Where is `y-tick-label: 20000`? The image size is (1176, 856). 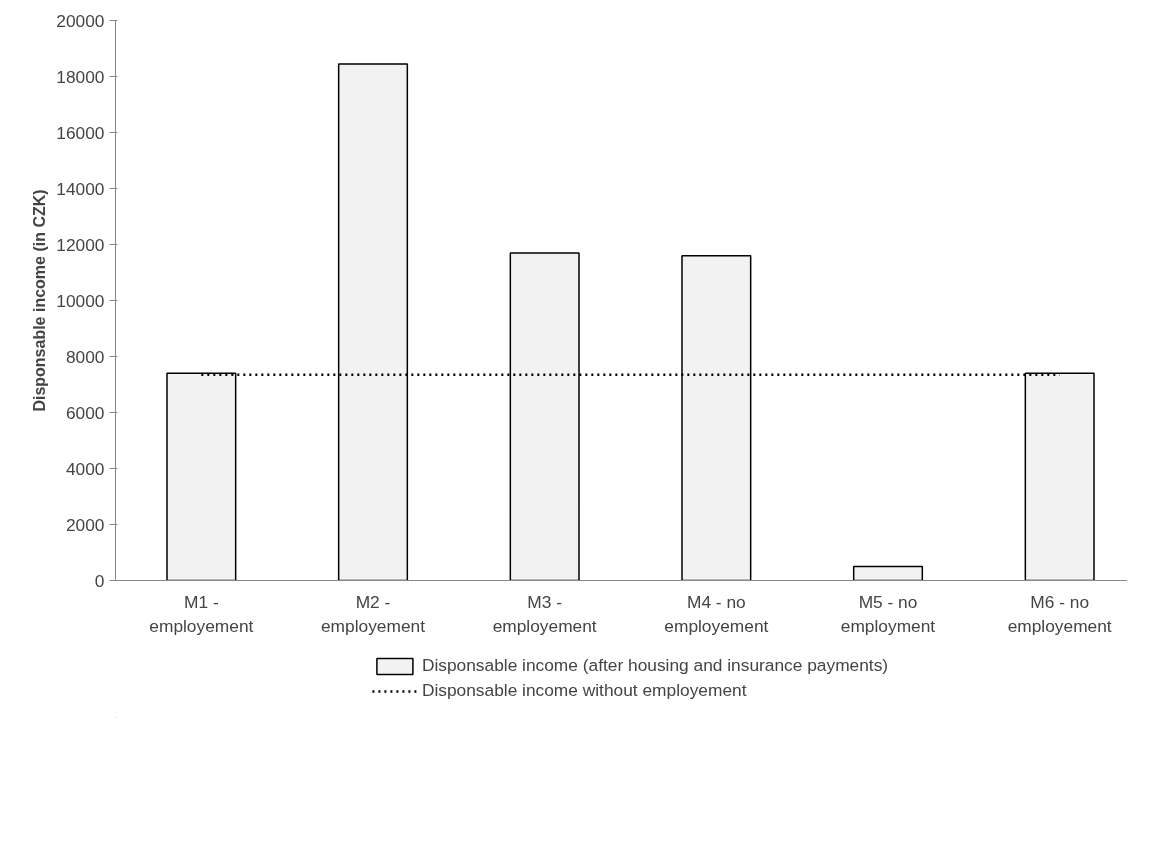 y-tick-label: 20000 is located at coordinates (80, 20).